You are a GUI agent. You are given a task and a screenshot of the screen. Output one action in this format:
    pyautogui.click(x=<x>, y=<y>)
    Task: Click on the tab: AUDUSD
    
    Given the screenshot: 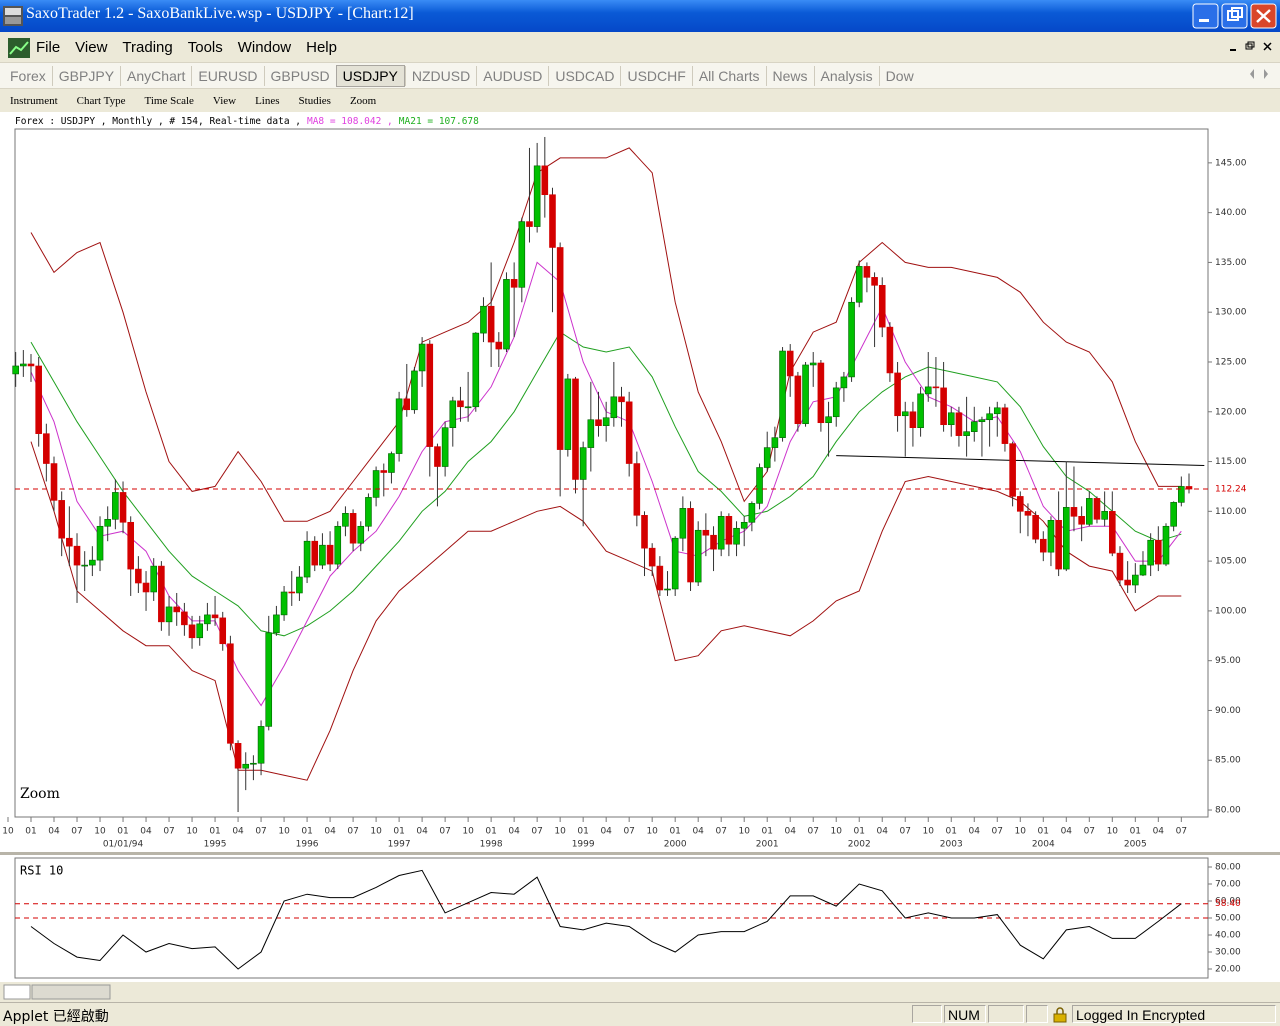 What is the action you would take?
    pyautogui.click(x=512, y=75)
    